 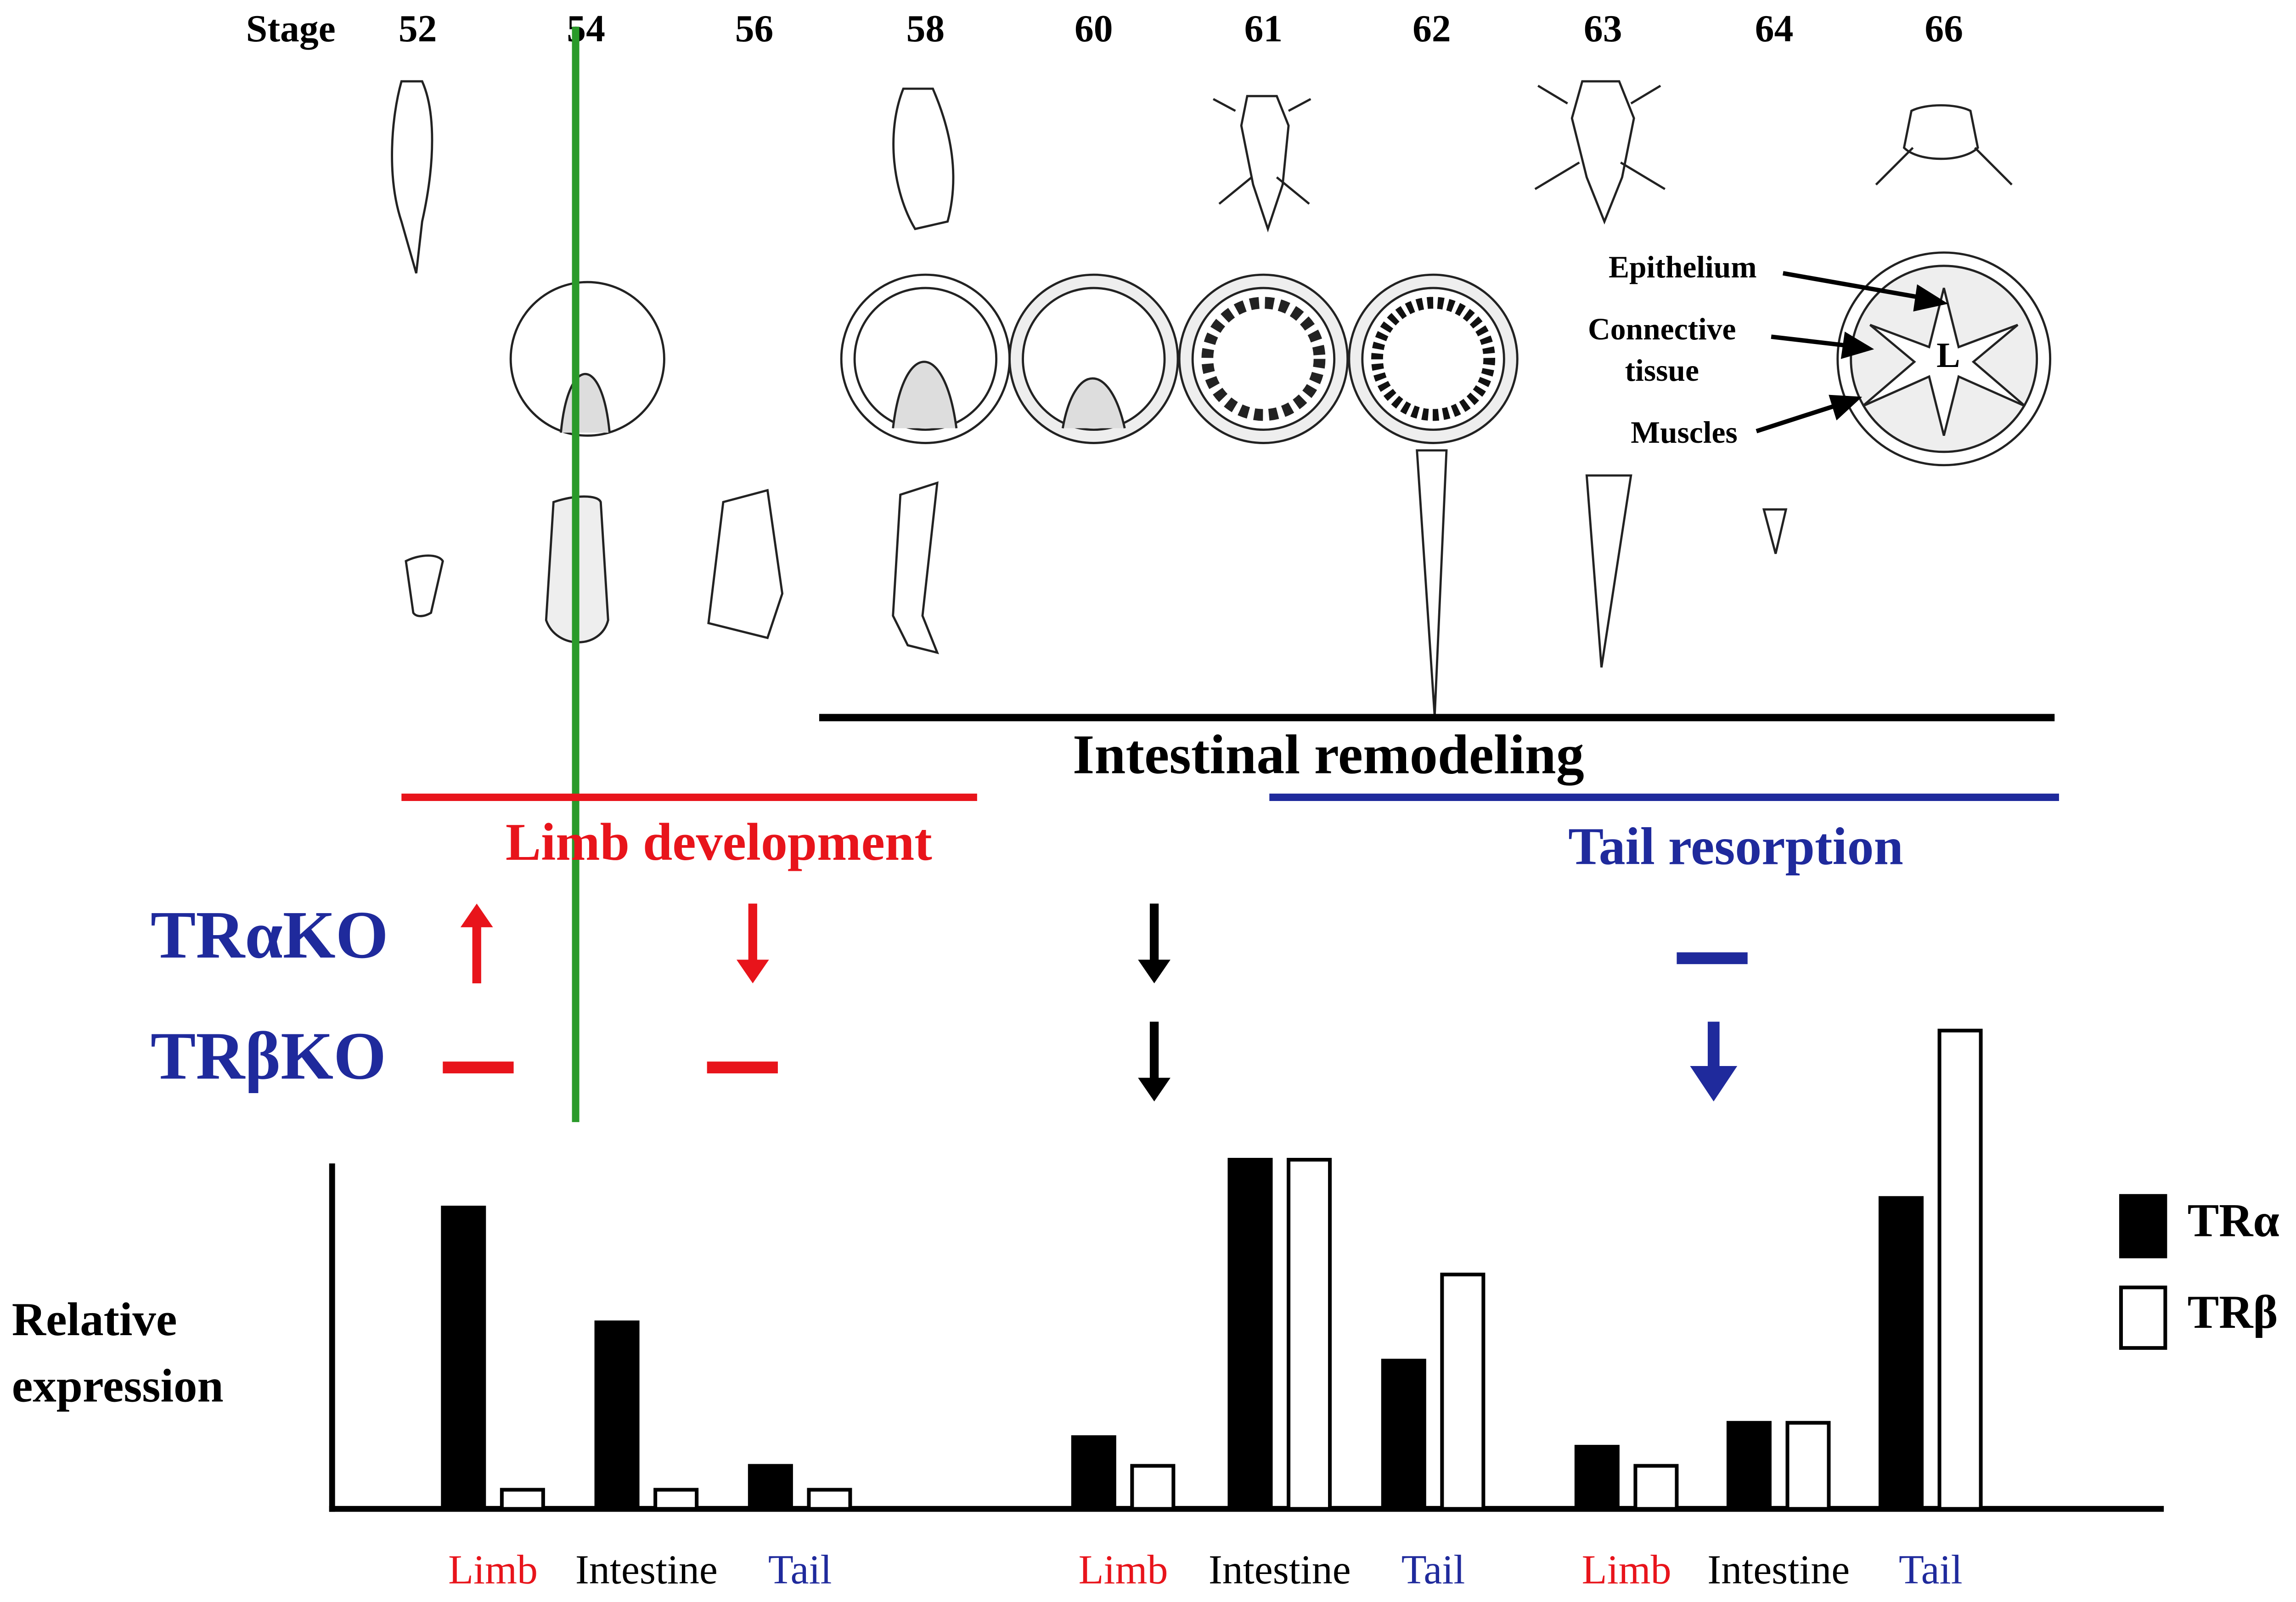 What do you see at coordinates (268, 1055) in the screenshot?
I see `ko-label: TRβKO` at bounding box center [268, 1055].